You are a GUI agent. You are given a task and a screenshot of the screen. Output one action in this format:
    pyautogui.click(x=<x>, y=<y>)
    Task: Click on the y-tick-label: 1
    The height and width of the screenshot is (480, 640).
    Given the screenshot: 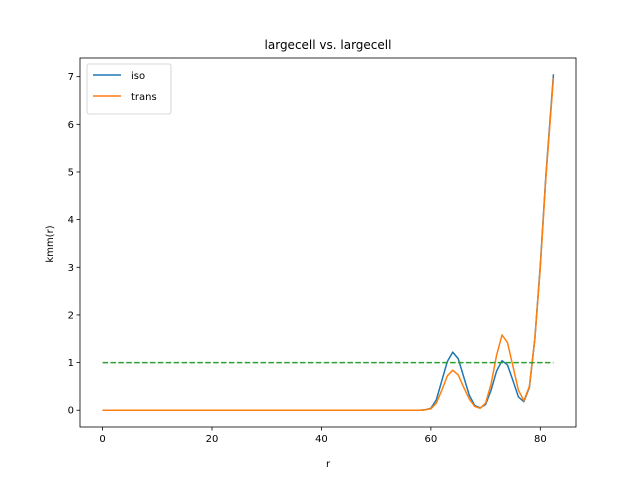 What is the action you would take?
    pyautogui.click(x=71, y=363)
    